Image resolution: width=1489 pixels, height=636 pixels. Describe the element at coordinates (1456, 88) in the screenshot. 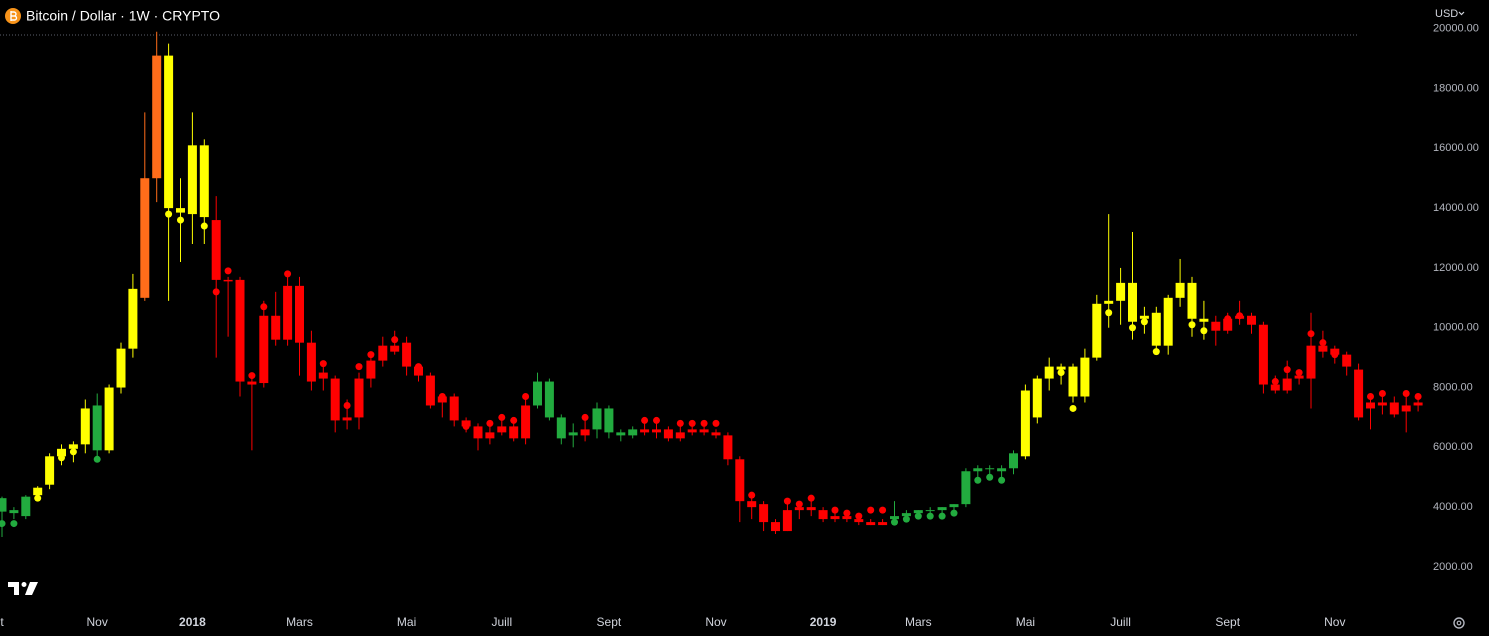

I see `y-tick-label: 18000.00` at that location.